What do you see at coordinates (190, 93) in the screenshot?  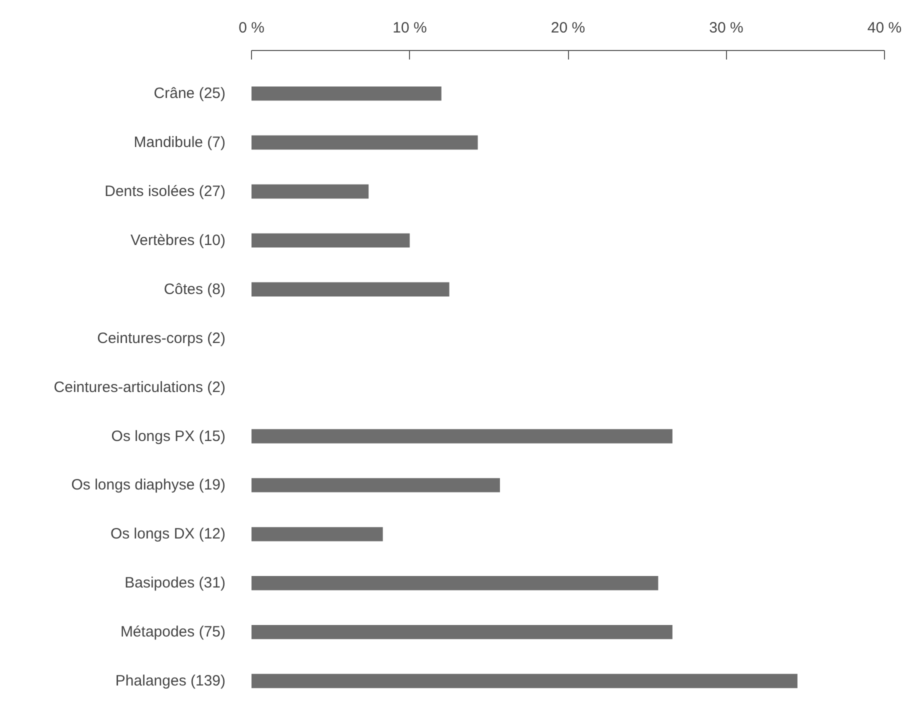 I see `y-tick-label: Crâne (25)` at bounding box center [190, 93].